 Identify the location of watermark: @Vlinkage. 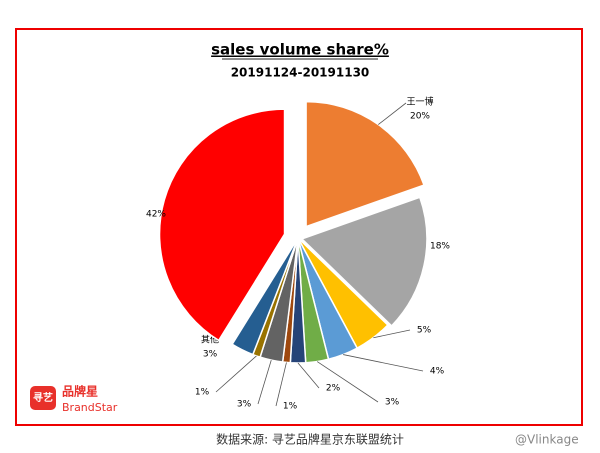
(547, 440).